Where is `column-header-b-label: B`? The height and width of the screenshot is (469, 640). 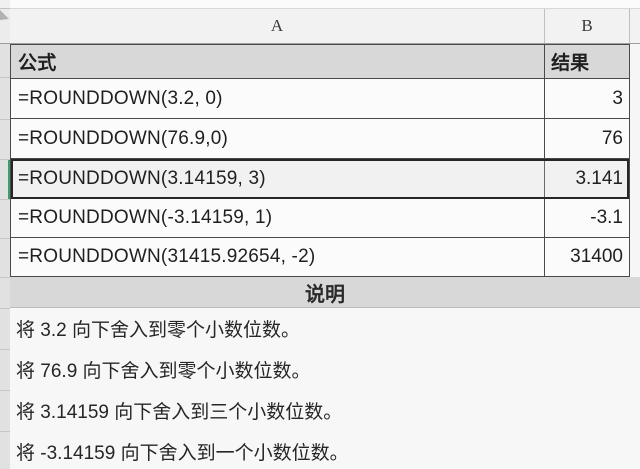
column-header-b-label: B is located at coordinates (587, 25).